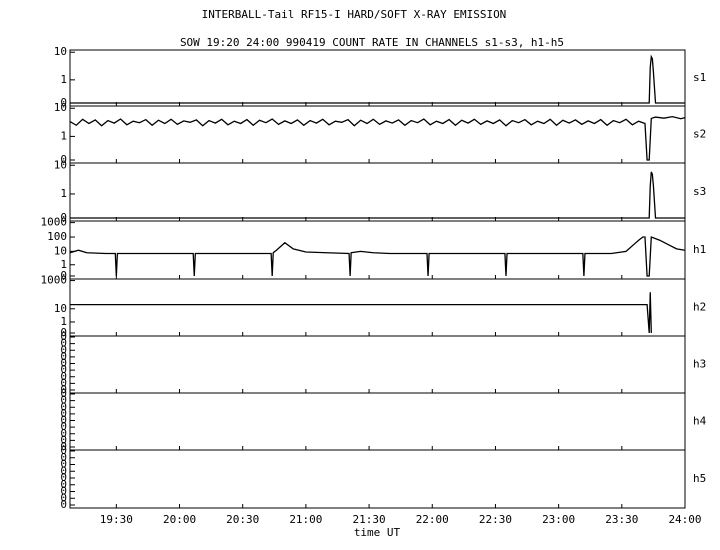  Describe the element at coordinates (179, 519) in the screenshot. I see `x-tick-label: 20:00` at that location.